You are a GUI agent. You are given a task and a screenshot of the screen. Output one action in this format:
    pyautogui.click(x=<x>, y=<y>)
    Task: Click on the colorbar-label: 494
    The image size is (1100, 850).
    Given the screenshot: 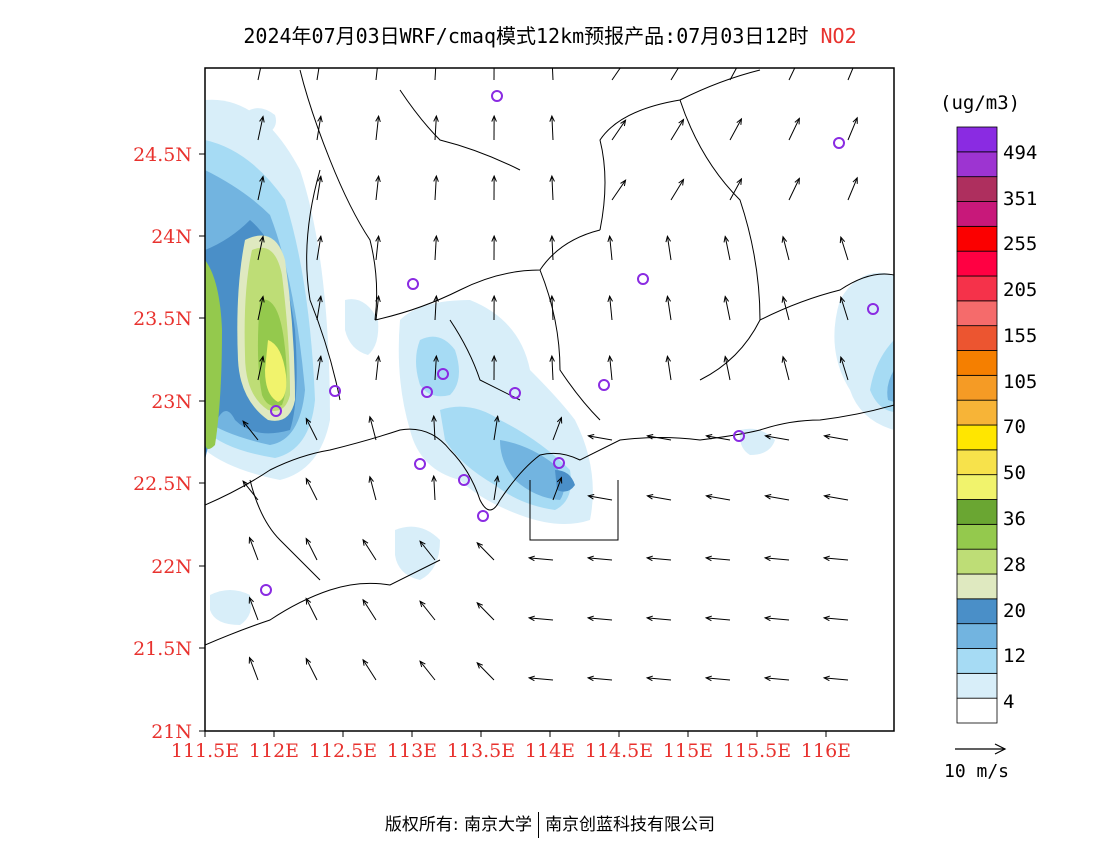 What is the action you would take?
    pyautogui.click(x=1020, y=153)
    